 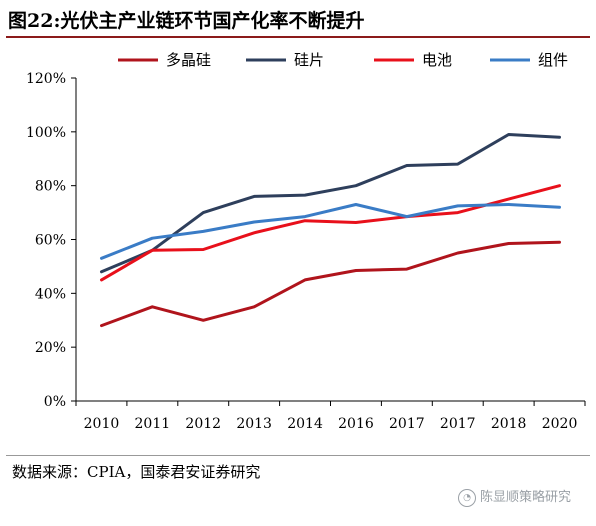 I want to click on x-tick-label: 2014, so click(x=305, y=424).